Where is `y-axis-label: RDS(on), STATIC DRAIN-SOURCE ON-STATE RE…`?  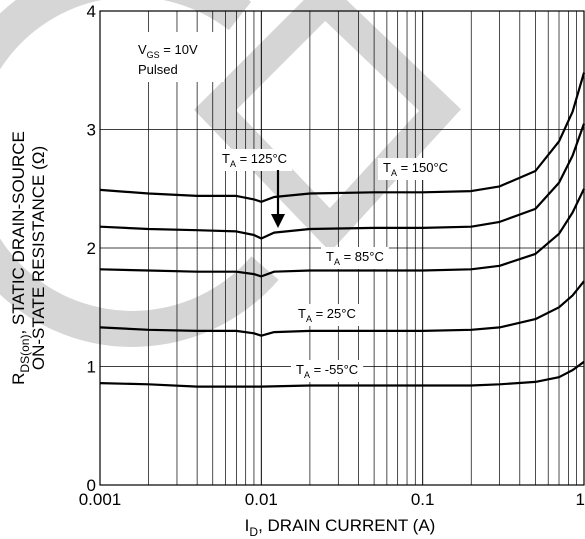
y-axis-label: RDS(on), STATIC DRAIN-SOURCE ON-STATE RE… is located at coordinates (28, 258).